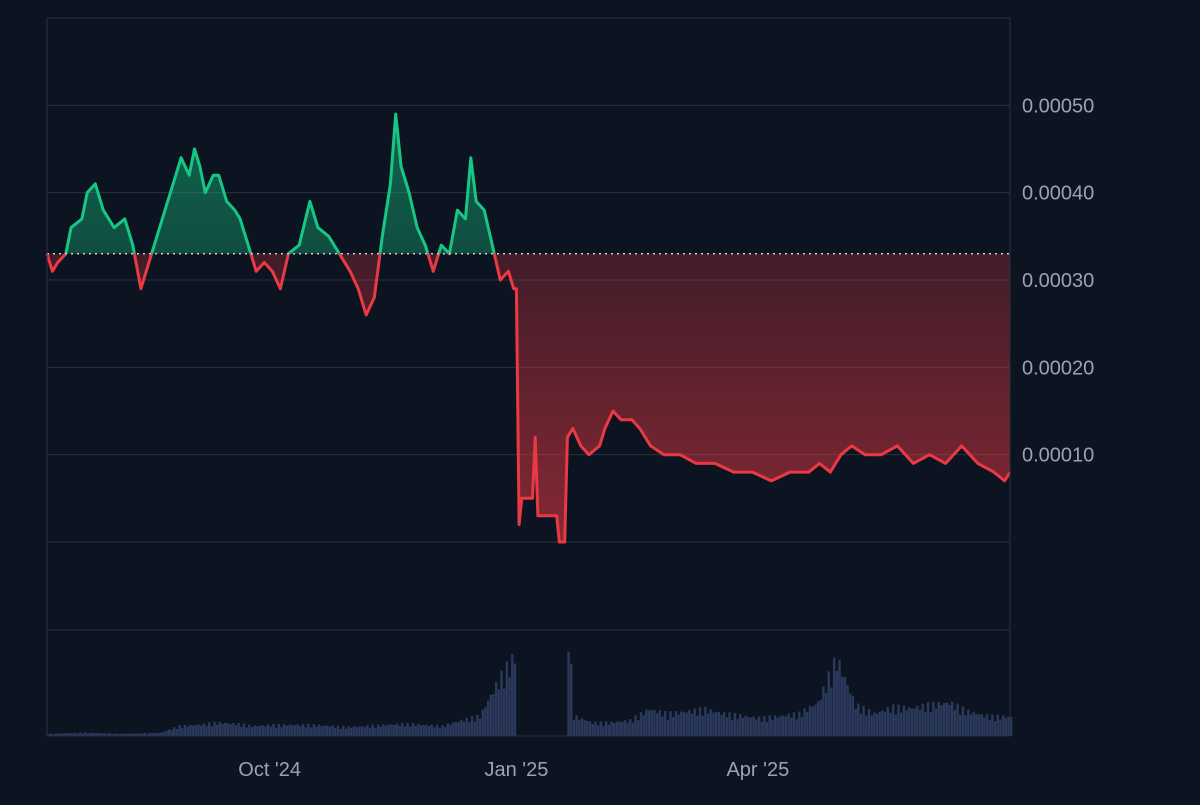  I want to click on x-axis-labels: Oct '24 Jan '25 Apr '25, so click(513, 770).